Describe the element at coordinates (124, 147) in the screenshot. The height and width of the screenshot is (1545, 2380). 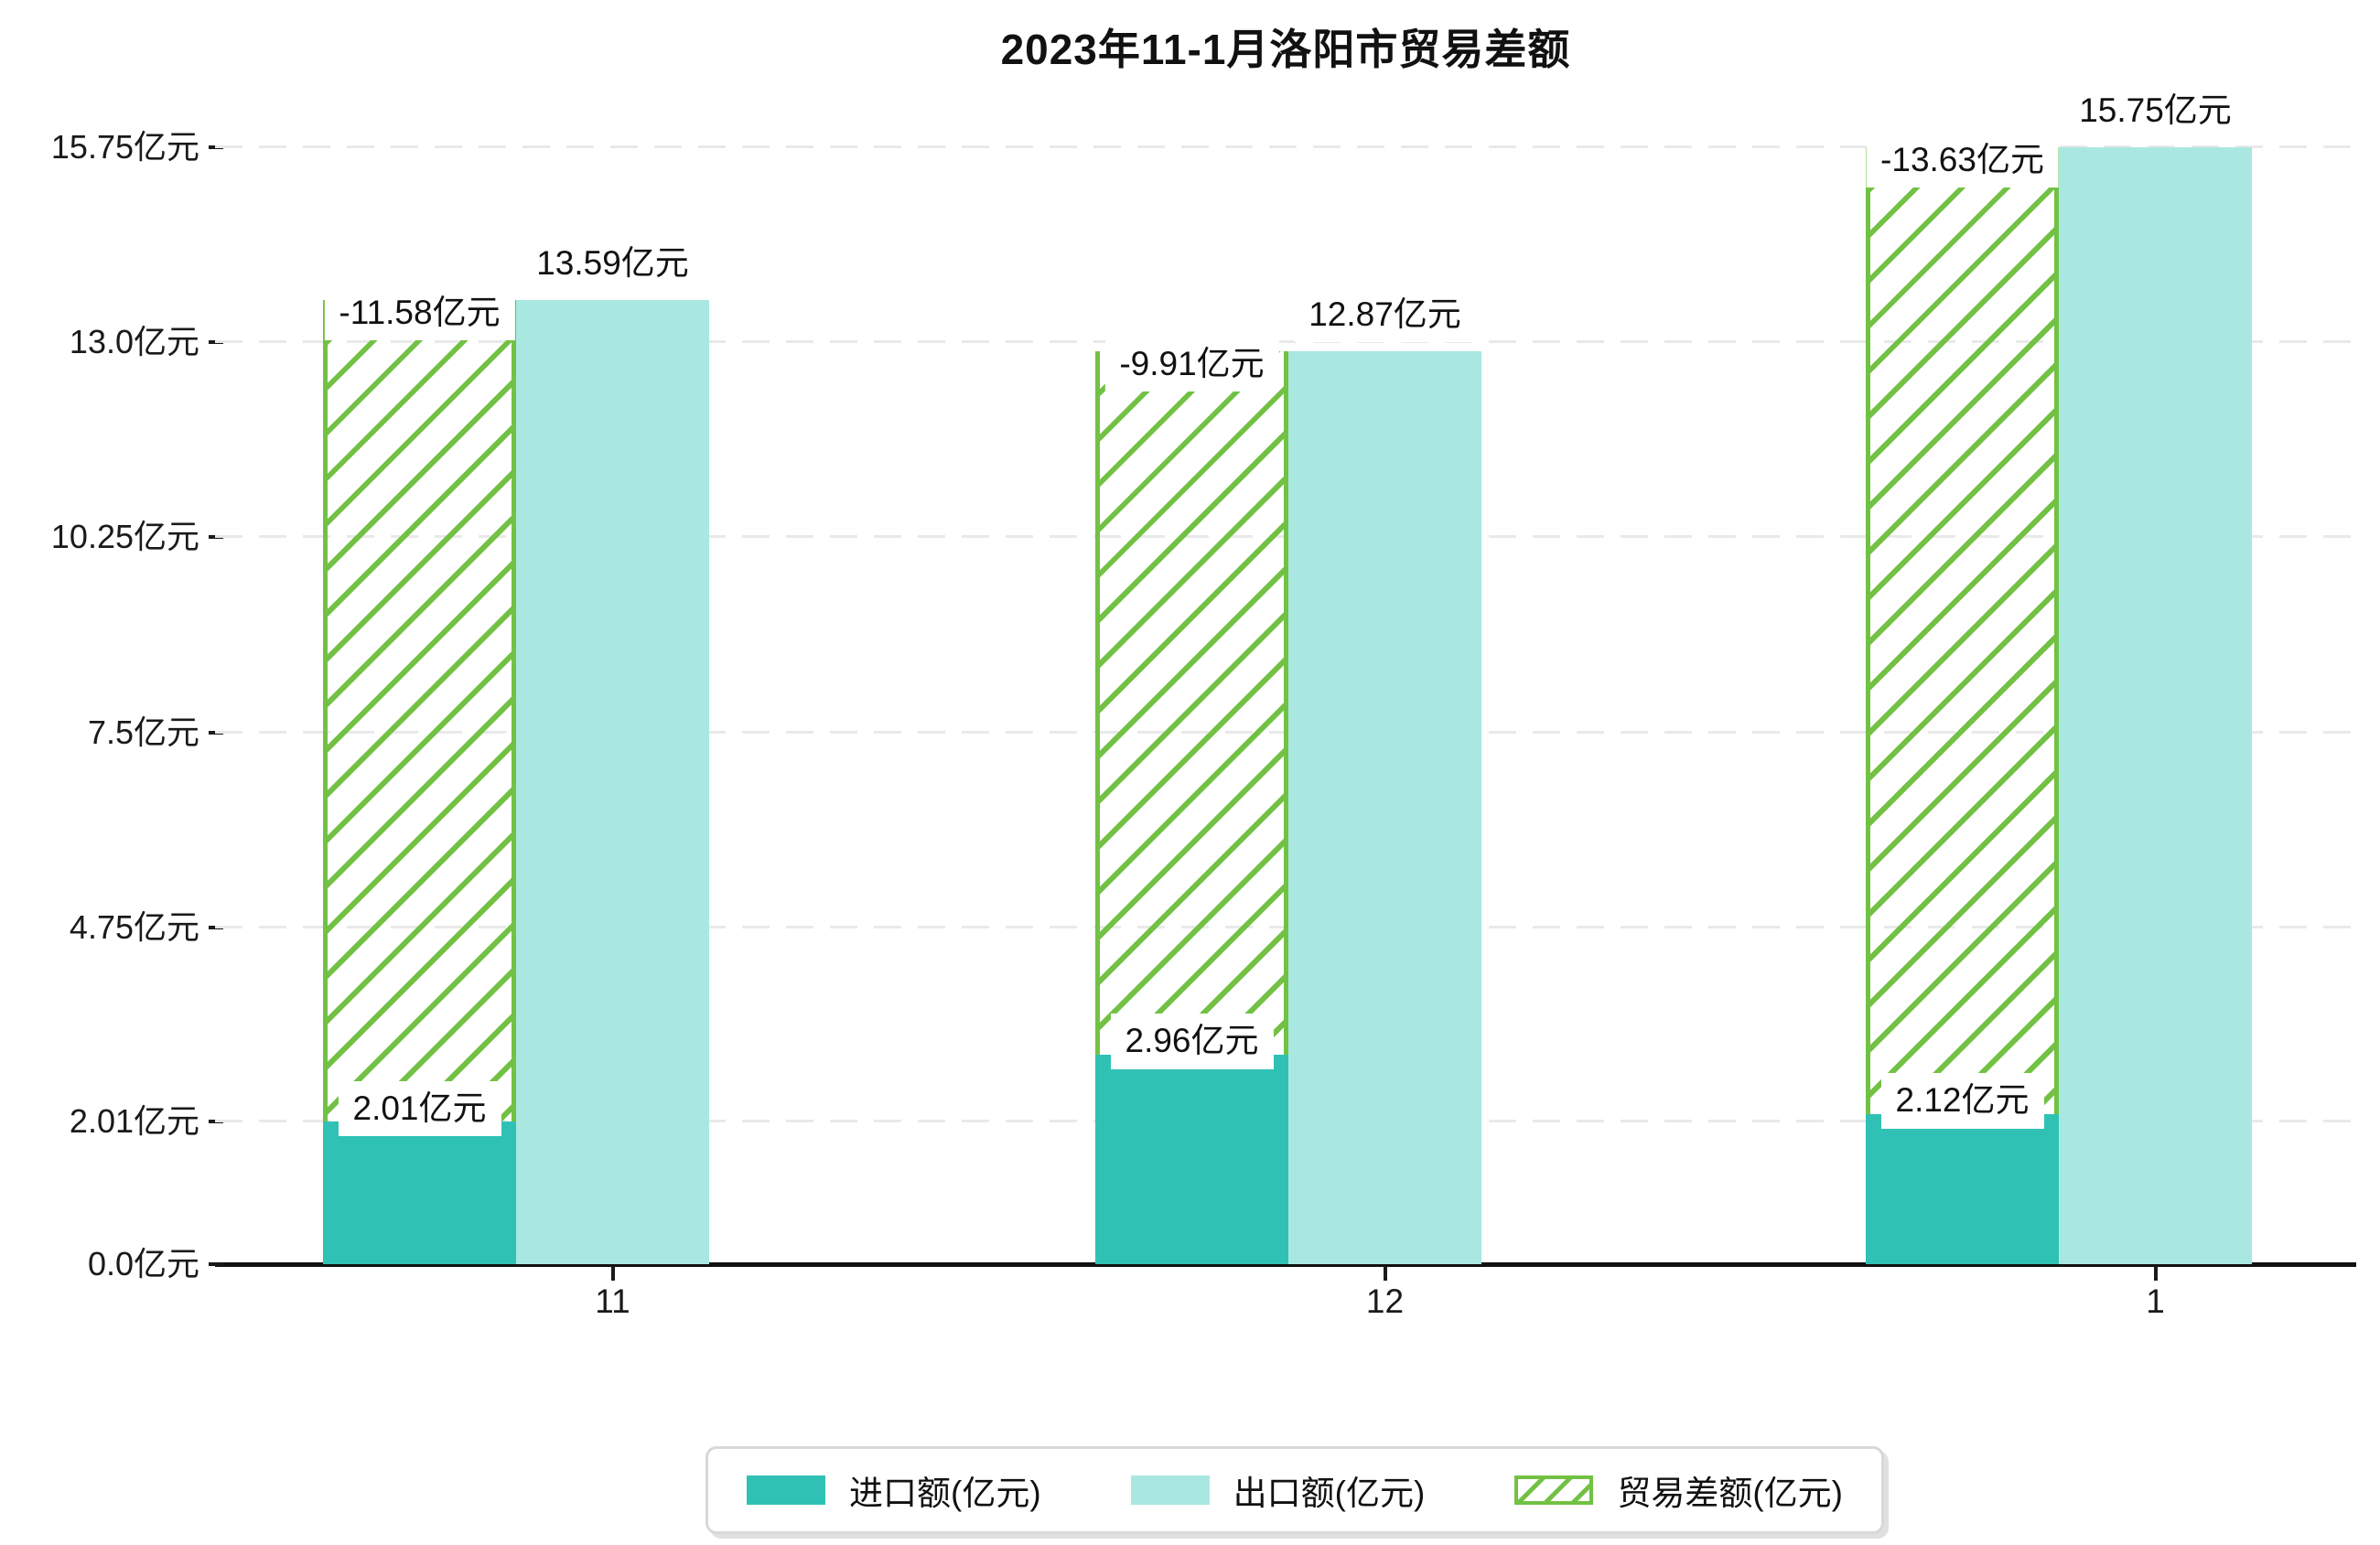
I see `y-tick-label: 15.75亿元` at that location.